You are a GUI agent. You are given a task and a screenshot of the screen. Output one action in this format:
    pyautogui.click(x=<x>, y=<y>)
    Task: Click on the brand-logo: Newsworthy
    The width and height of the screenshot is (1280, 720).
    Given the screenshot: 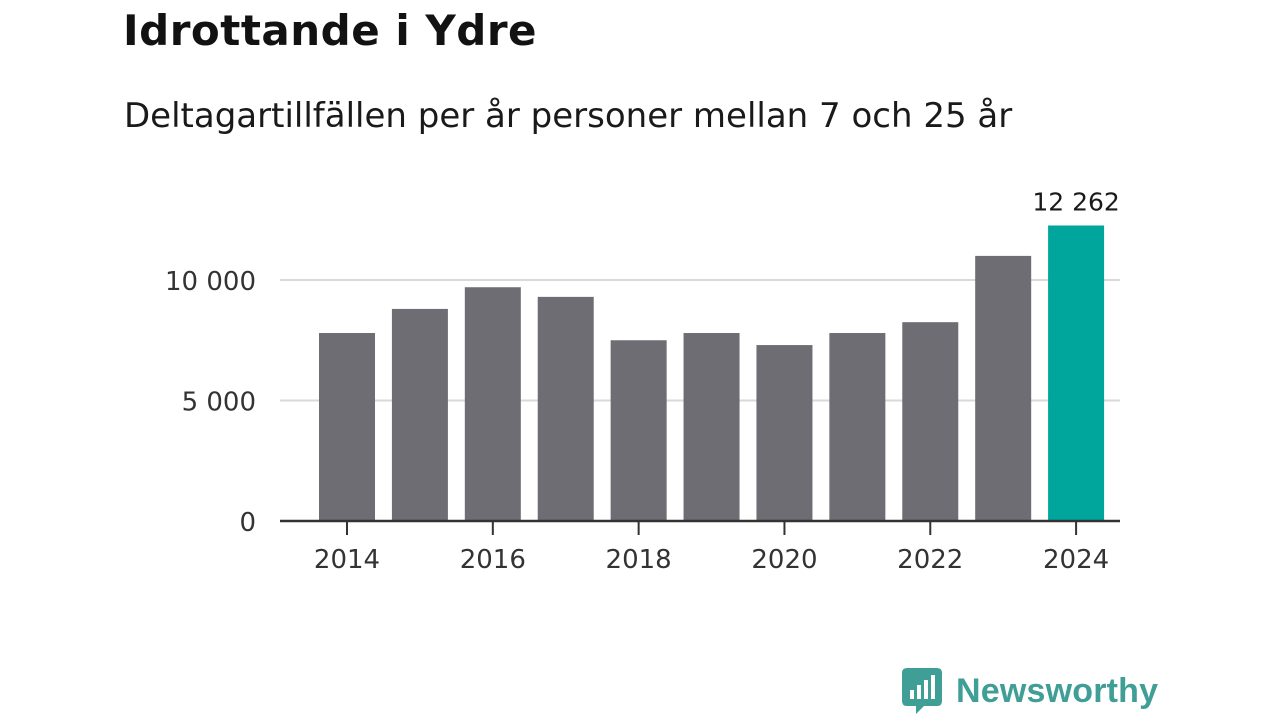 What is the action you would take?
    pyautogui.click(x=1030, y=691)
    